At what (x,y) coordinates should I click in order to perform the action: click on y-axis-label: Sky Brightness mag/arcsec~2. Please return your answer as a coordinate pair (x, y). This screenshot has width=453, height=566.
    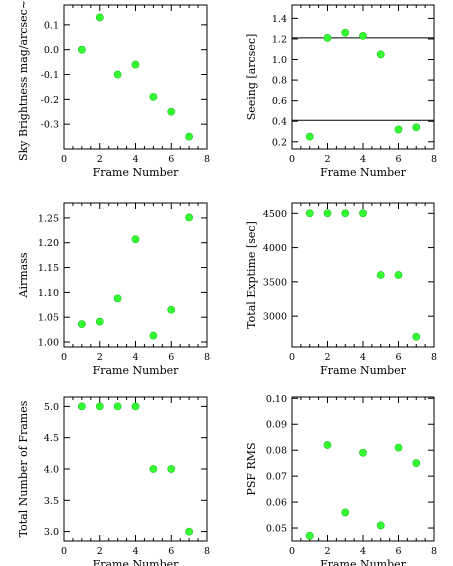
    Looking at the image, I should click on (23, 80).